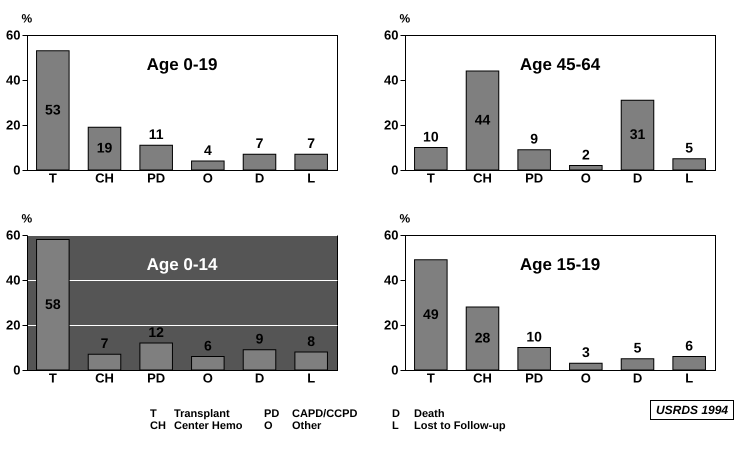 This screenshot has width=756, height=466. I want to click on data-label: 11, so click(156, 134).